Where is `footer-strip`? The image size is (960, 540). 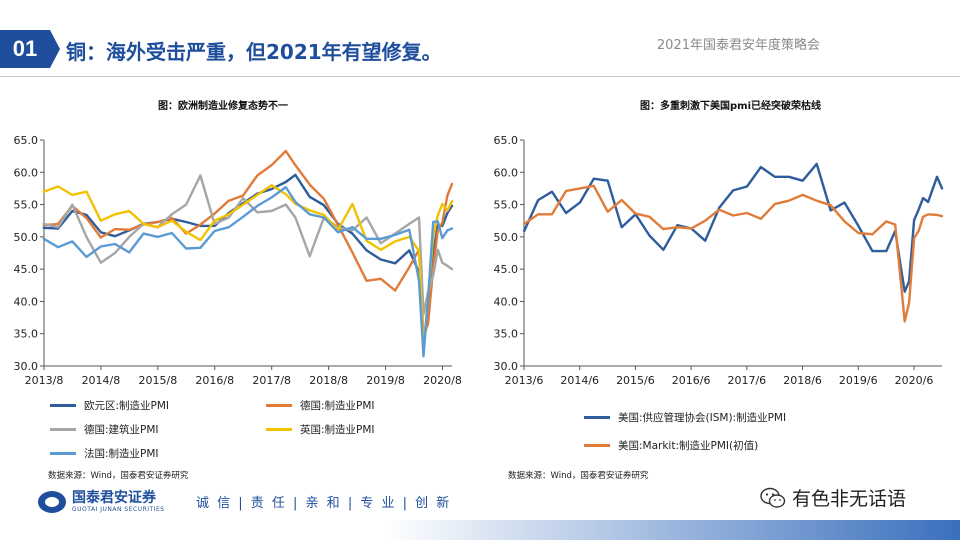 footer-strip is located at coordinates (480, 530).